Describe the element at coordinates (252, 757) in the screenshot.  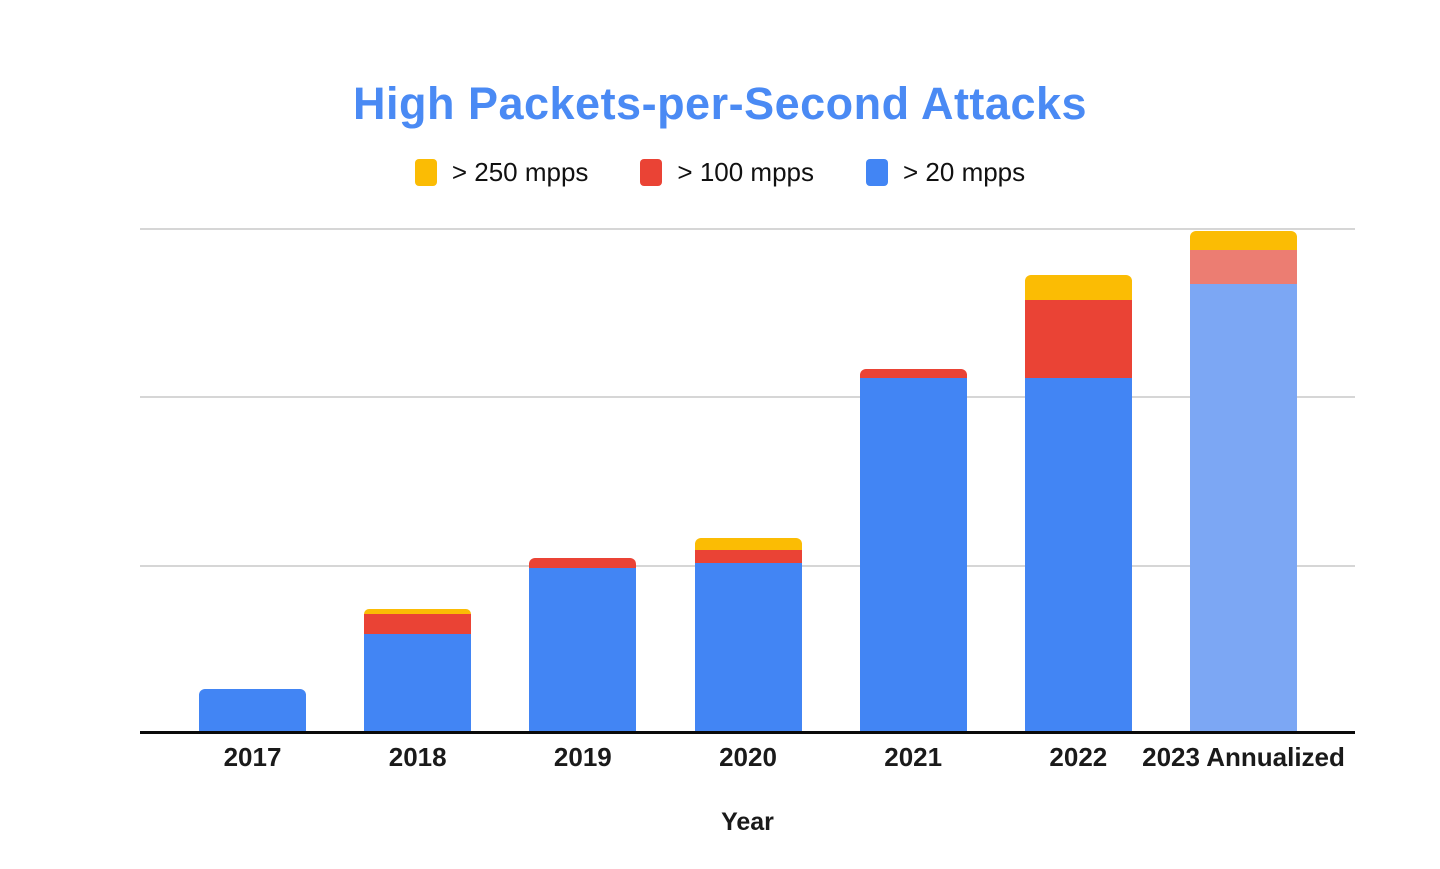
I see `x-tick-label-2017: 2017` at that location.